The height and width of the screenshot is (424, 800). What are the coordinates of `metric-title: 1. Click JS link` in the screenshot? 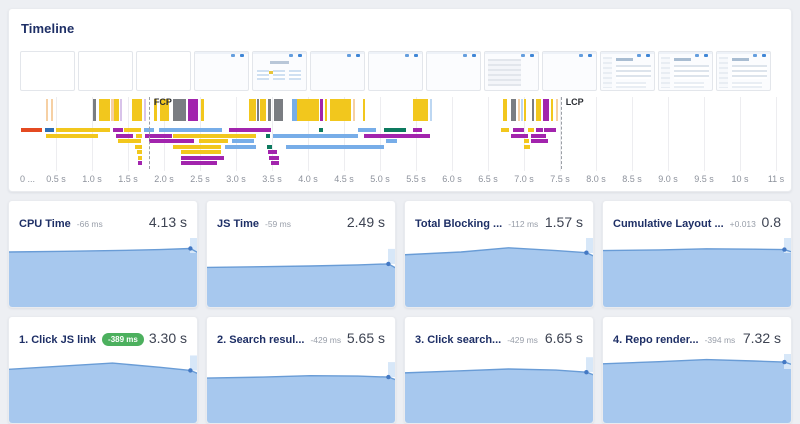 It's located at (58, 340).